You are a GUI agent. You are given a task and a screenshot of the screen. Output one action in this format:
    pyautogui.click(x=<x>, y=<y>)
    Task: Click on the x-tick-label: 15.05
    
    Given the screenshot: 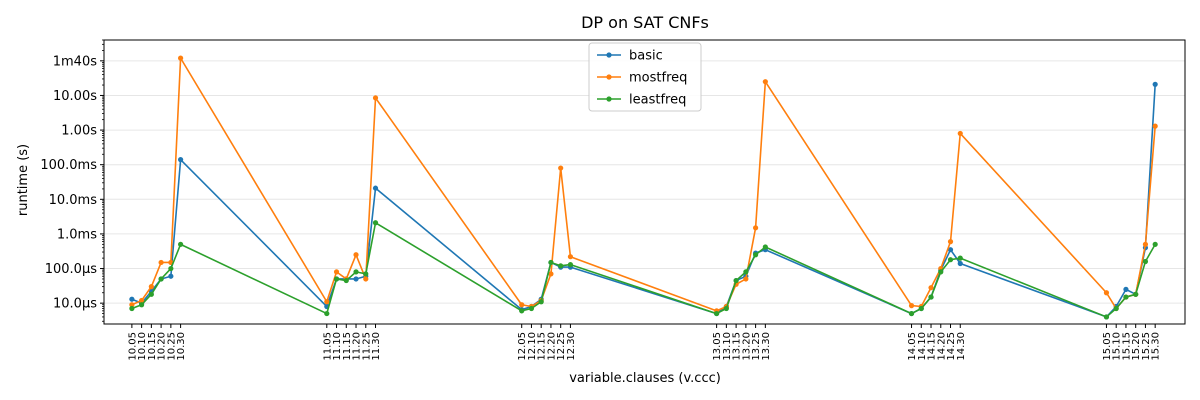 What is the action you would take?
    pyautogui.click(x=1107, y=346)
    